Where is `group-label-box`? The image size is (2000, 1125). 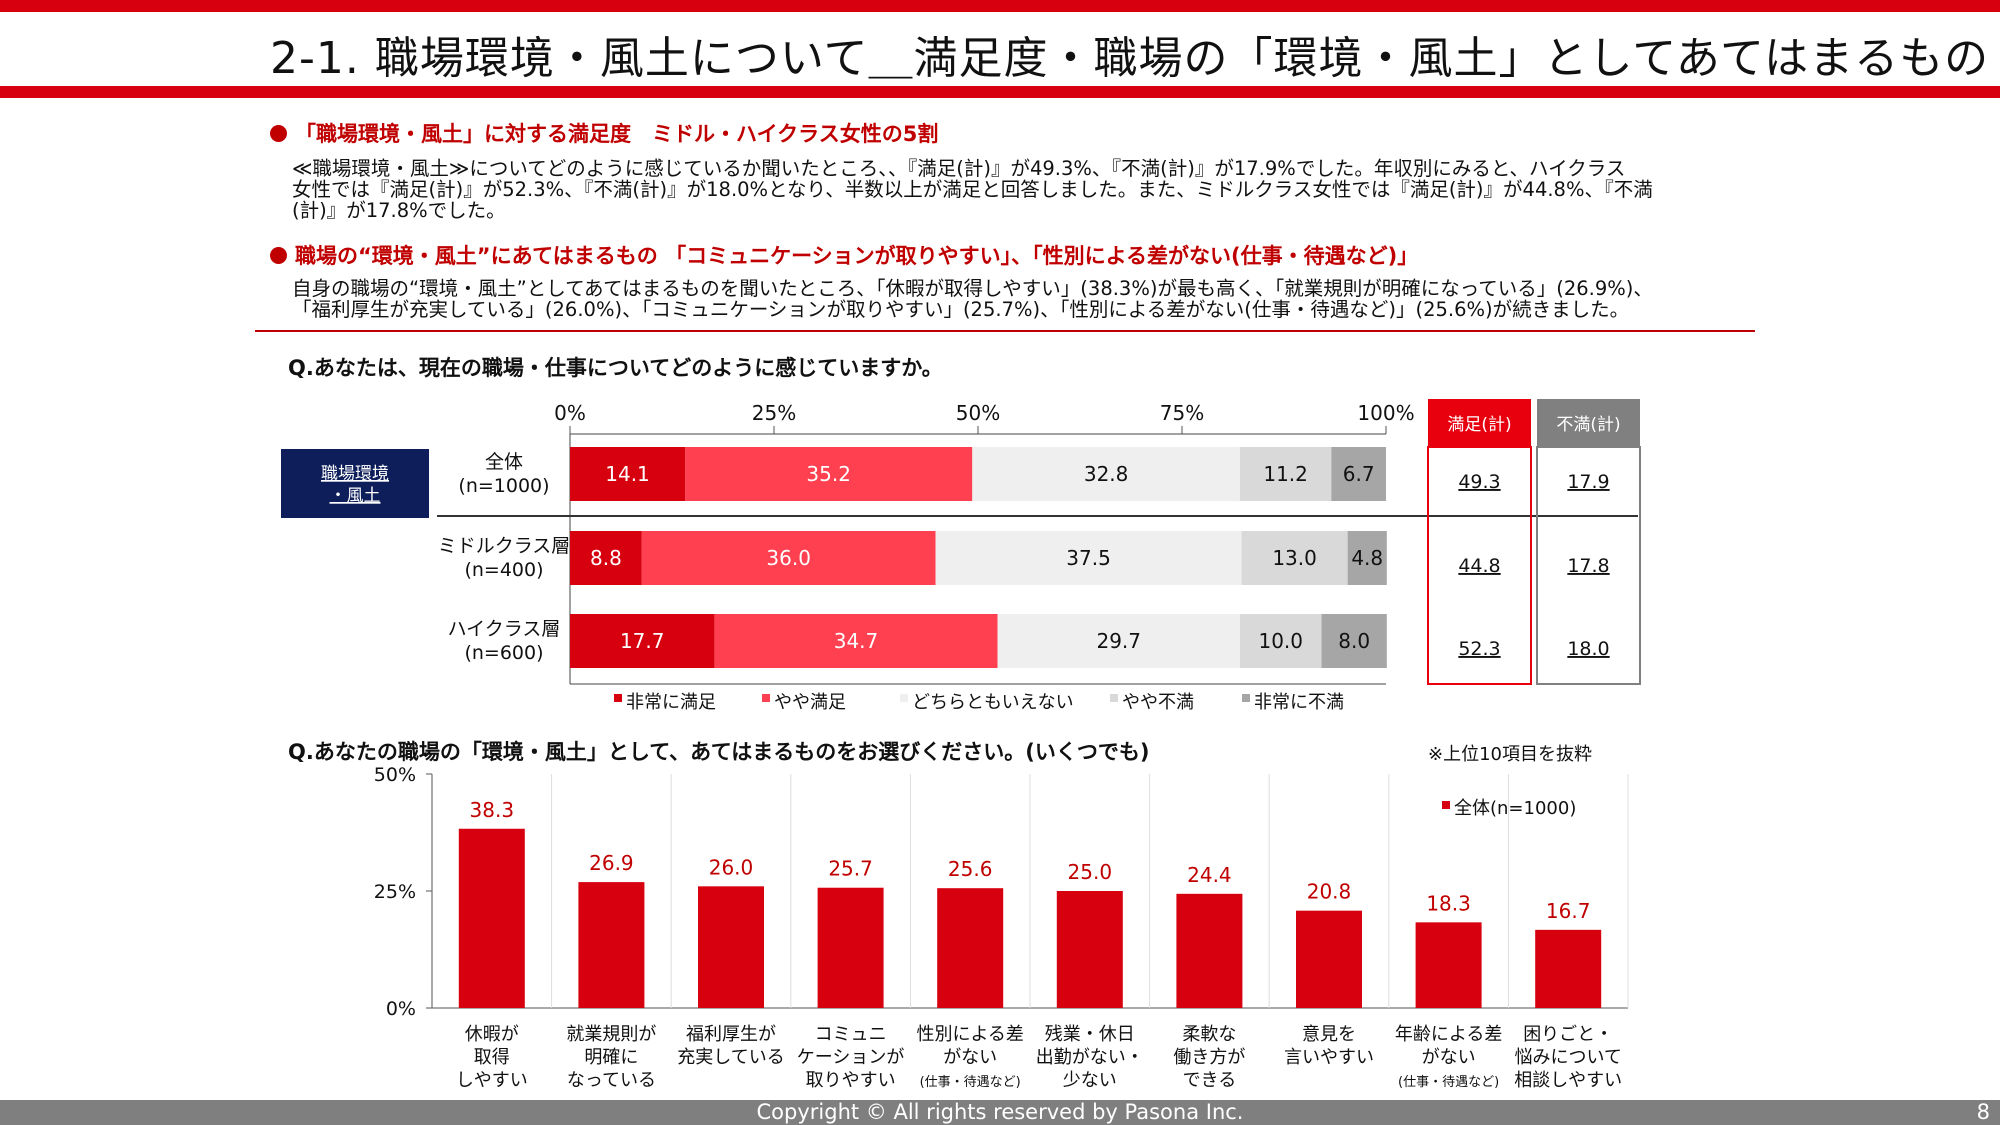 group-label-box is located at coordinates (355, 483).